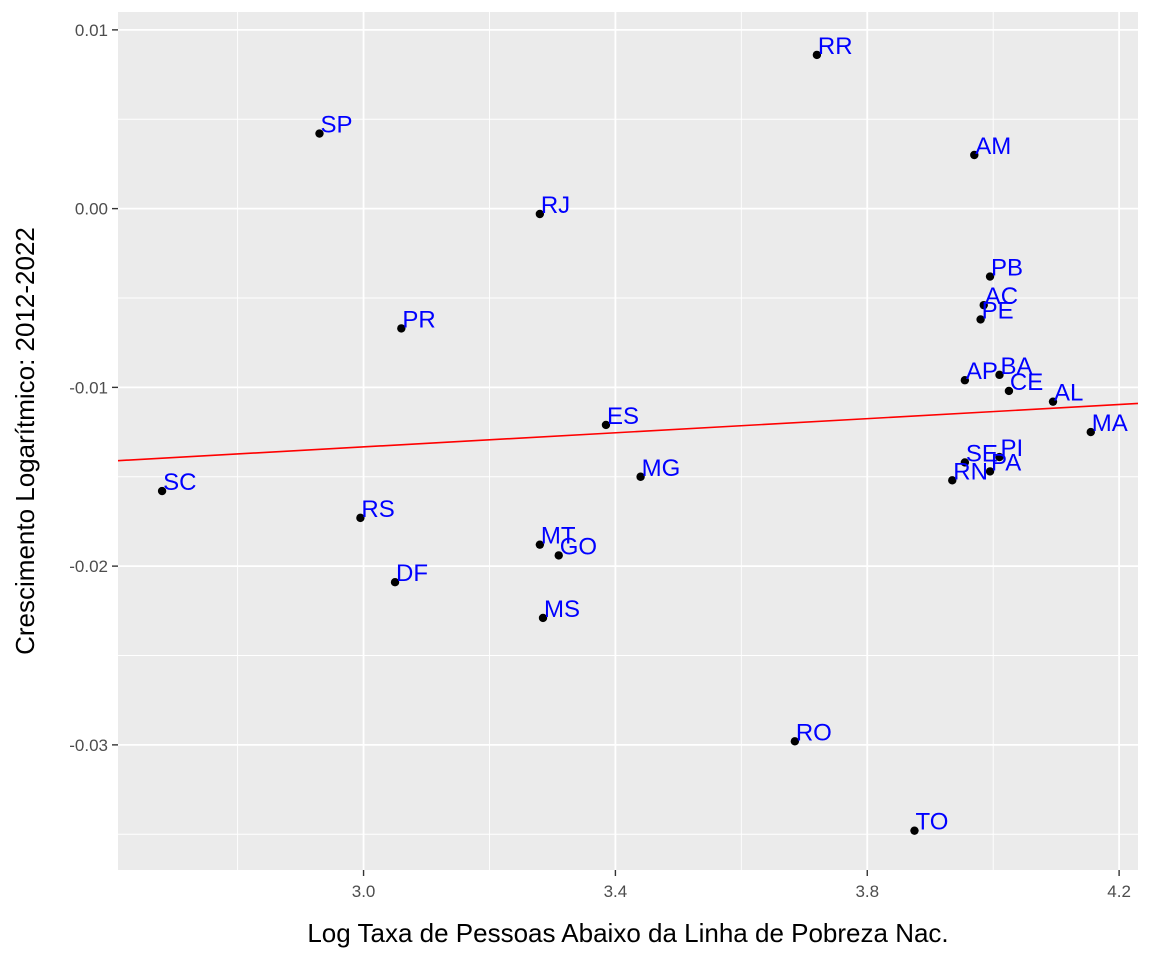  I want to click on point-label: TO, so click(931, 822).